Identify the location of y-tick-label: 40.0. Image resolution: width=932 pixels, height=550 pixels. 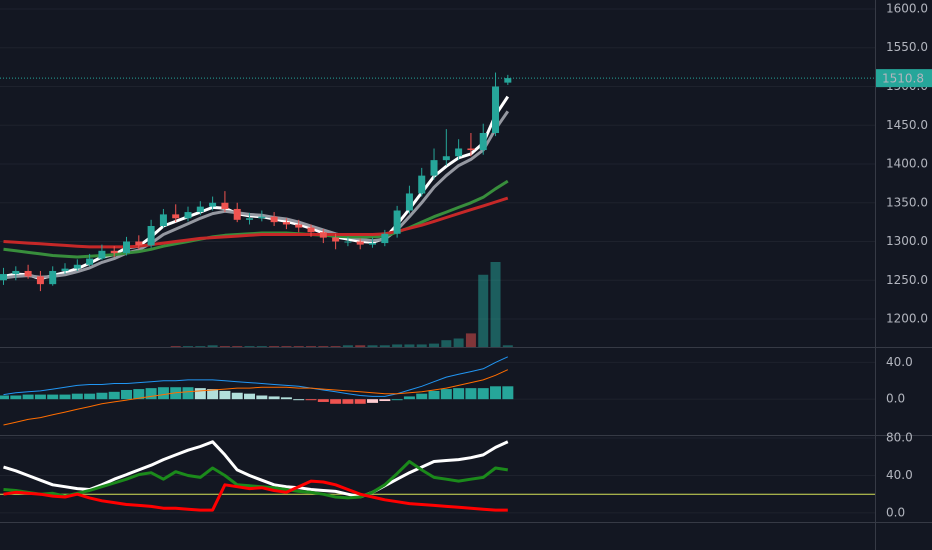
(899, 362).